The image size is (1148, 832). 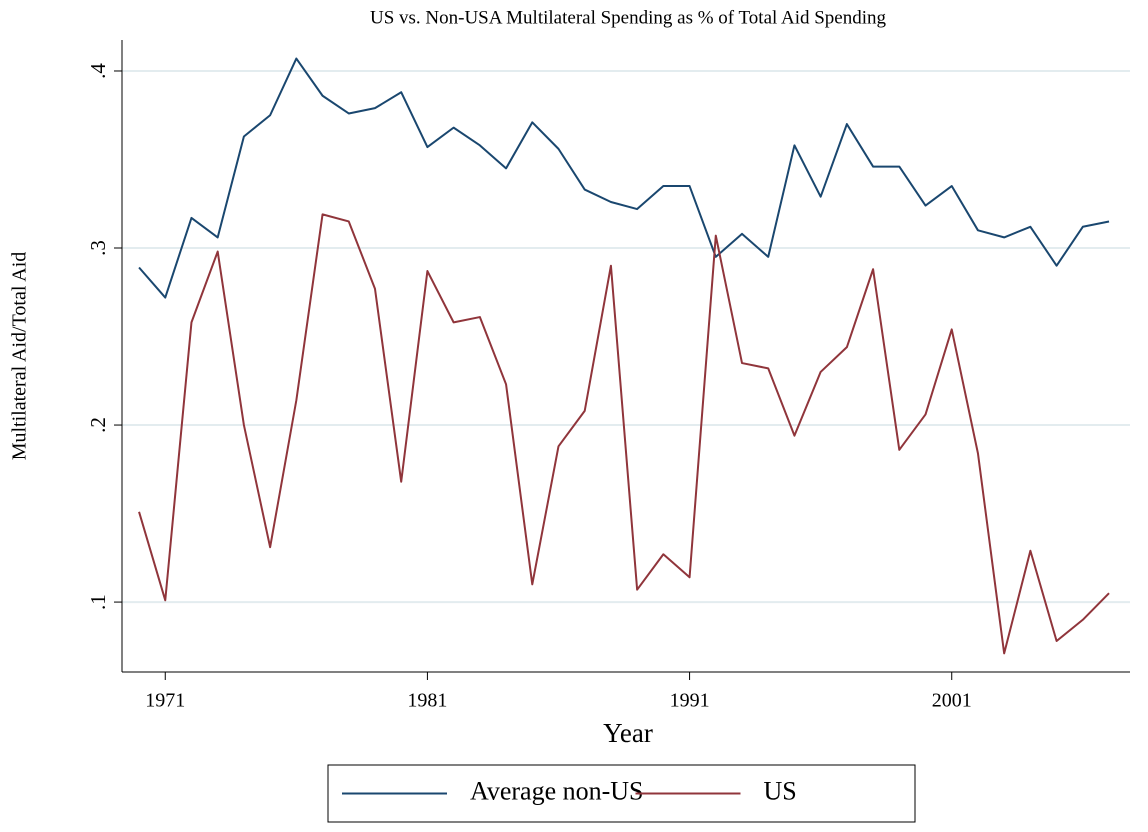 What do you see at coordinates (952, 701) in the screenshot?
I see `x-tick-label: 2001` at bounding box center [952, 701].